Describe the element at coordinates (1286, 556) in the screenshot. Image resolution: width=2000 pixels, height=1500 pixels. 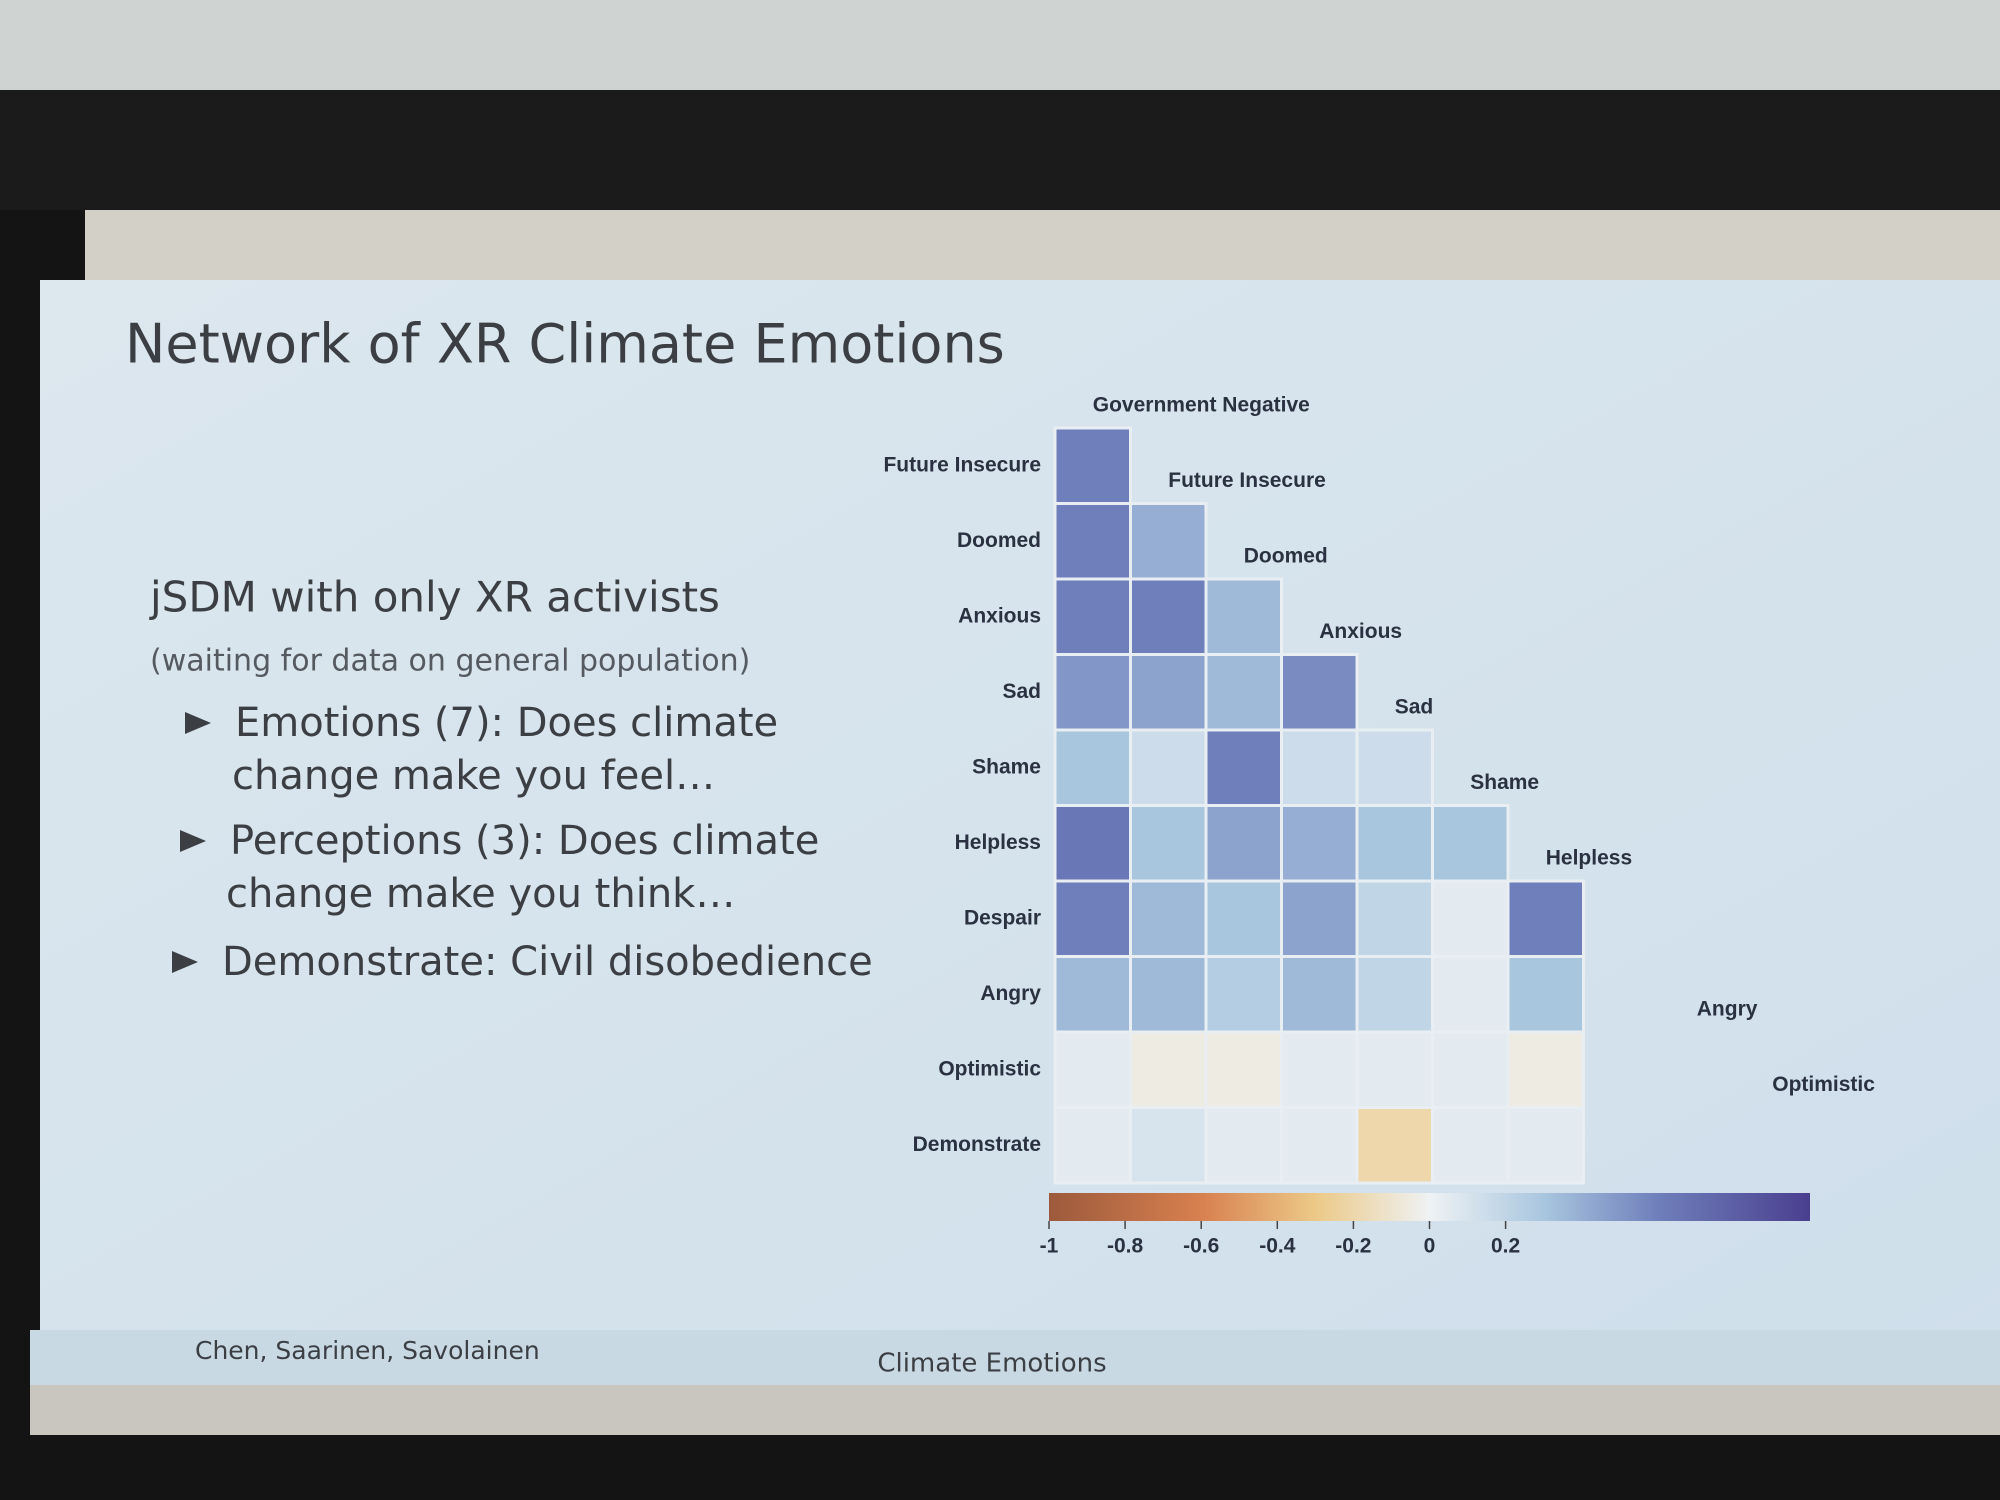
I see `column-label: Doomed` at that location.